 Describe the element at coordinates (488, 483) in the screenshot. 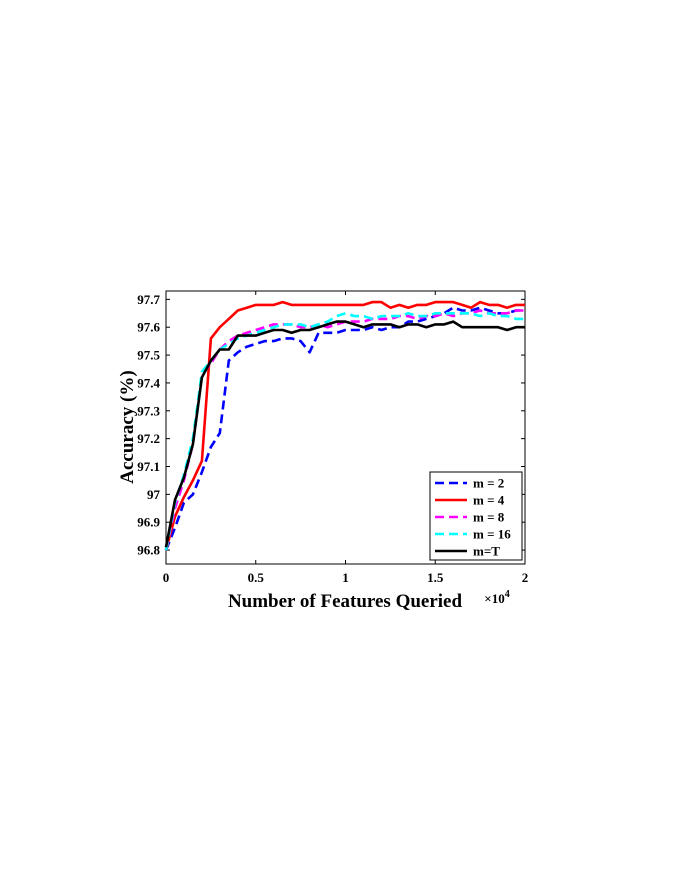

I see `legend-label: m = 2` at that location.